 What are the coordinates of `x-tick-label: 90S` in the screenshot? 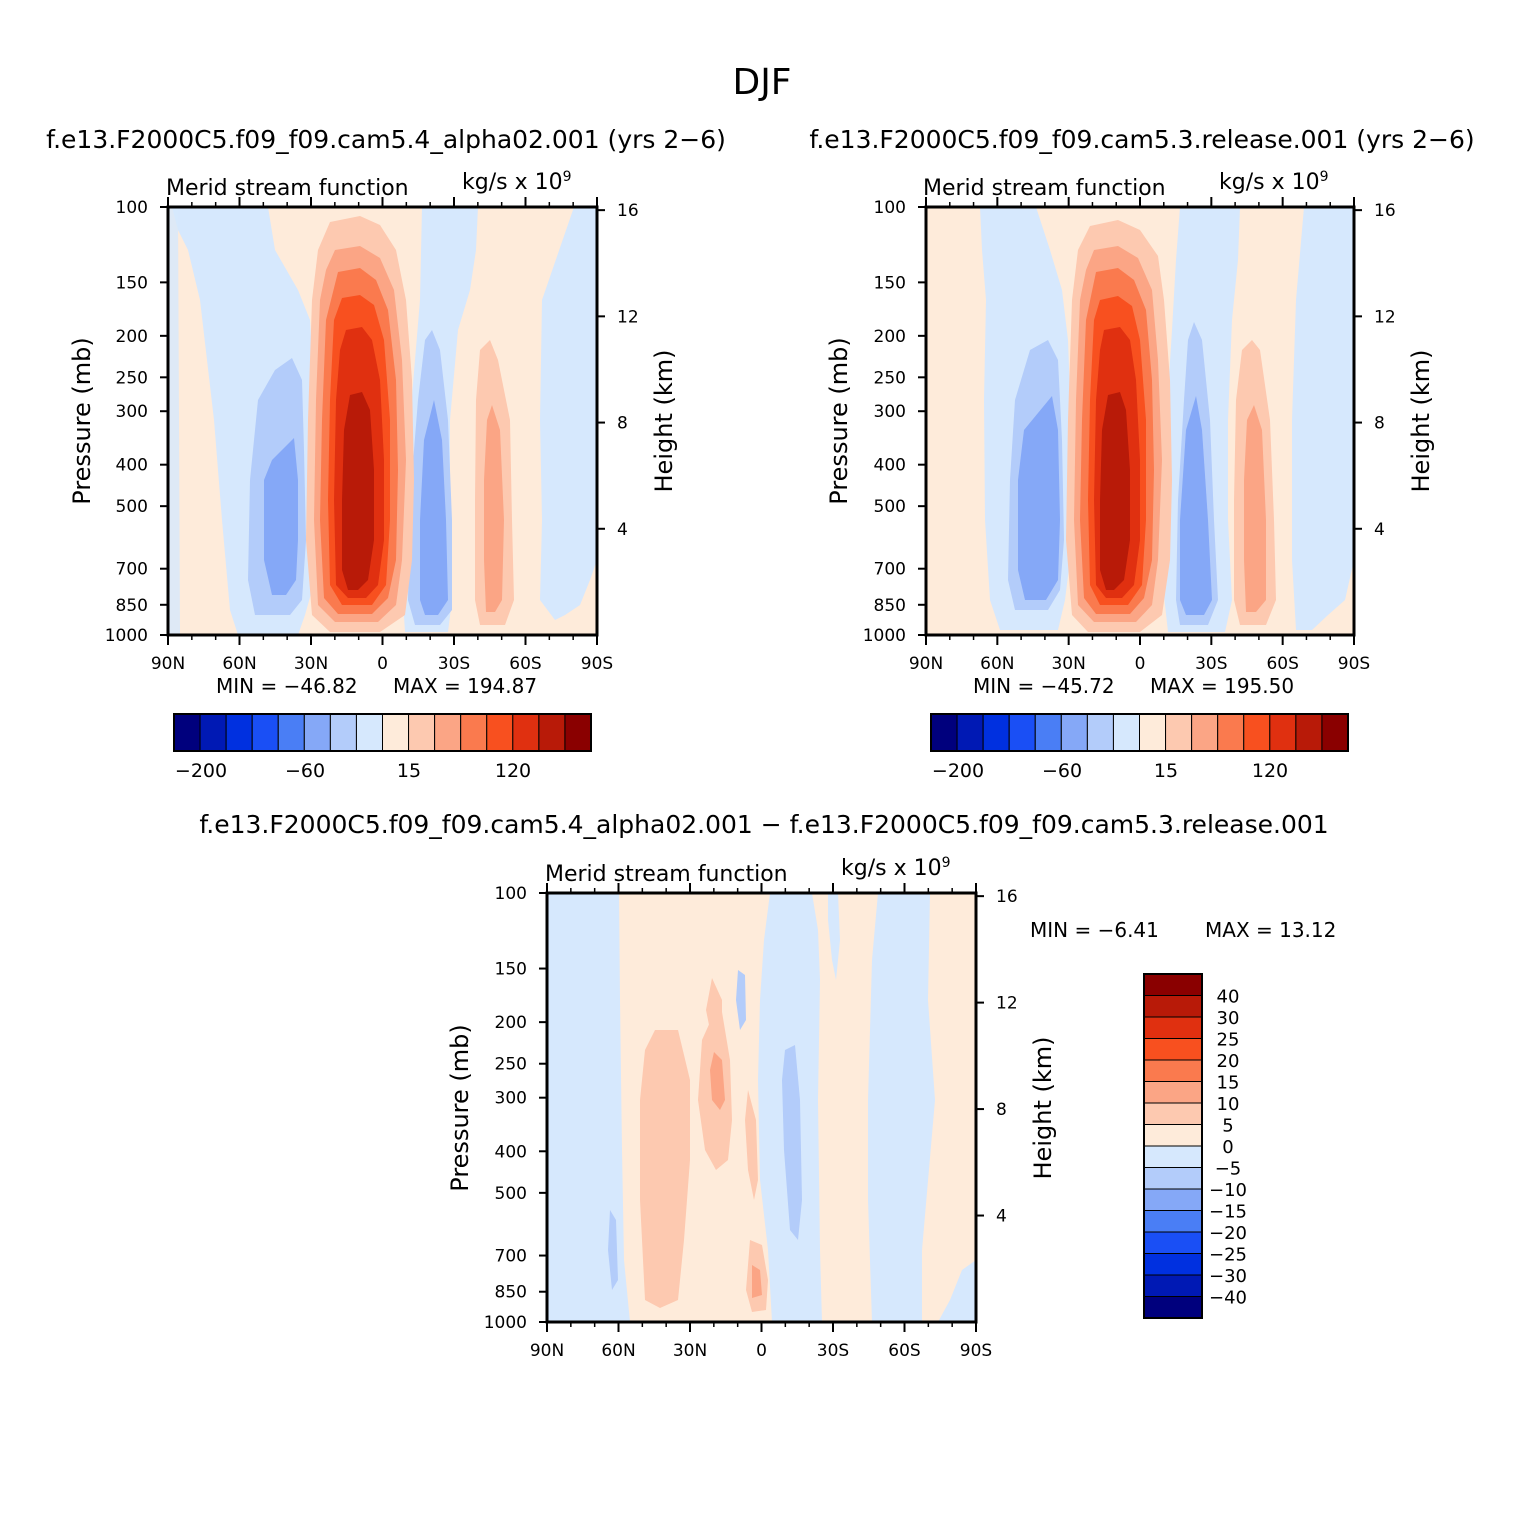 It's located at (1354, 664).